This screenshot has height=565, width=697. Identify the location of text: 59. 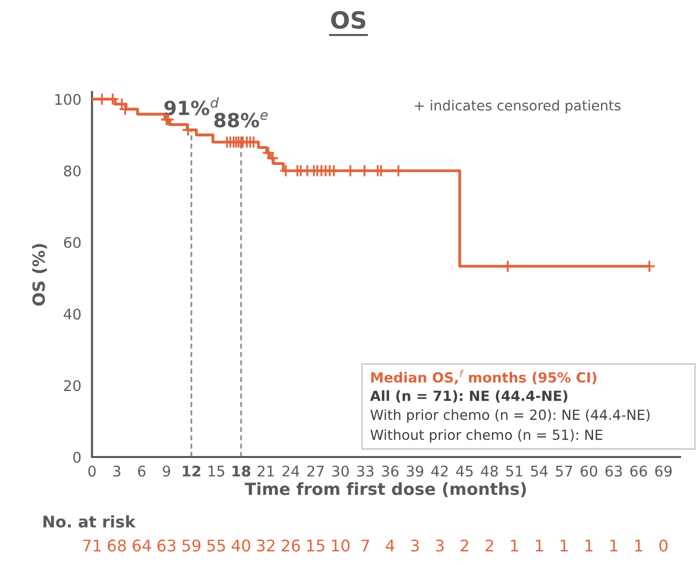
(191, 545).